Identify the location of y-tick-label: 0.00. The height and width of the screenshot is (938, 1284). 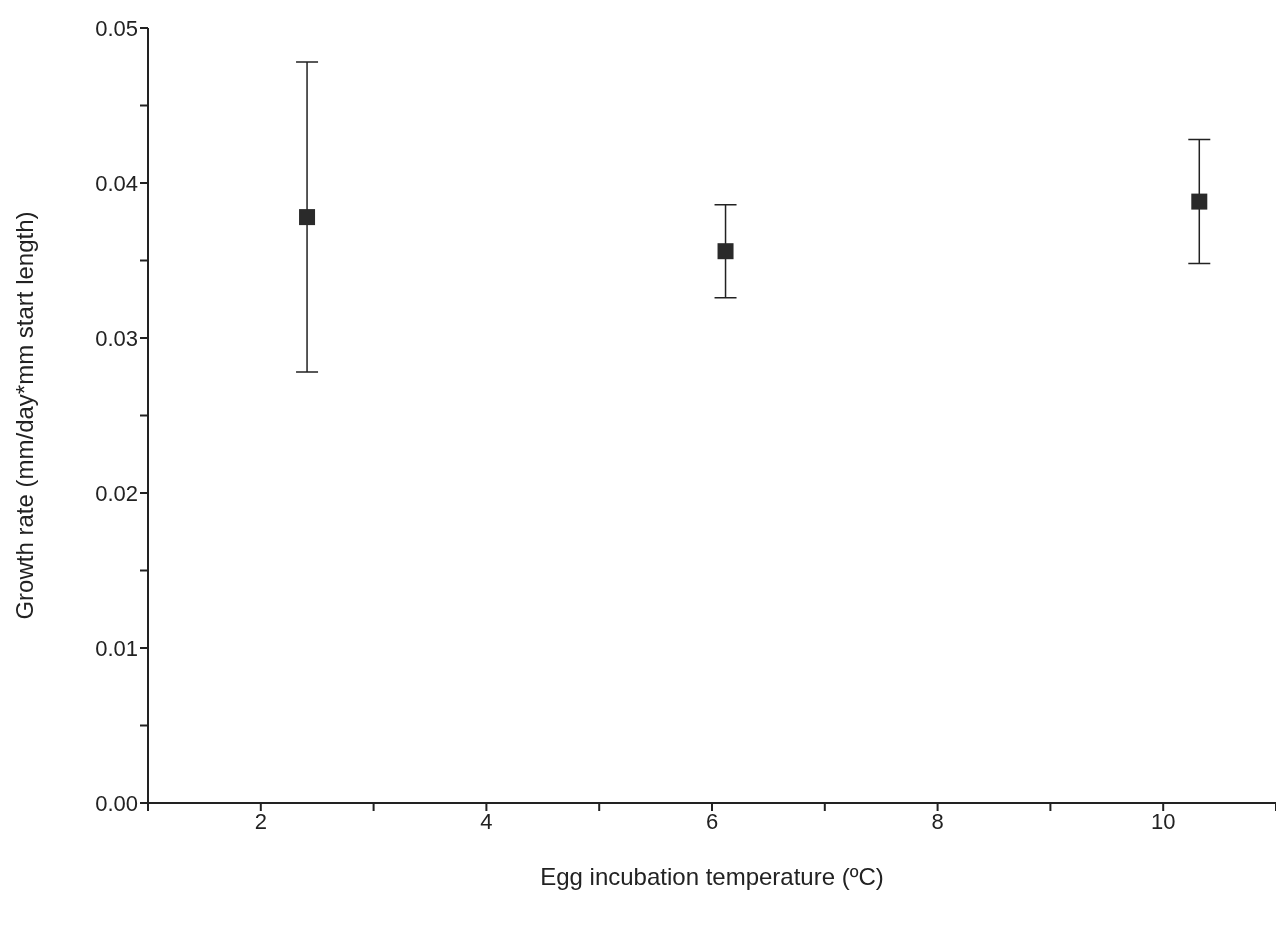
(116, 803).